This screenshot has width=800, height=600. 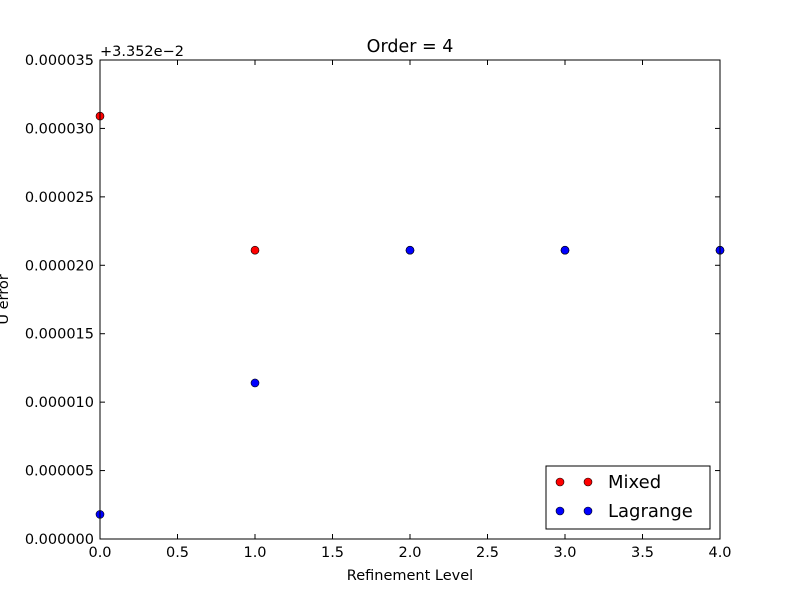 I want to click on legend-label: Mixed, so click(x=634, y=482).